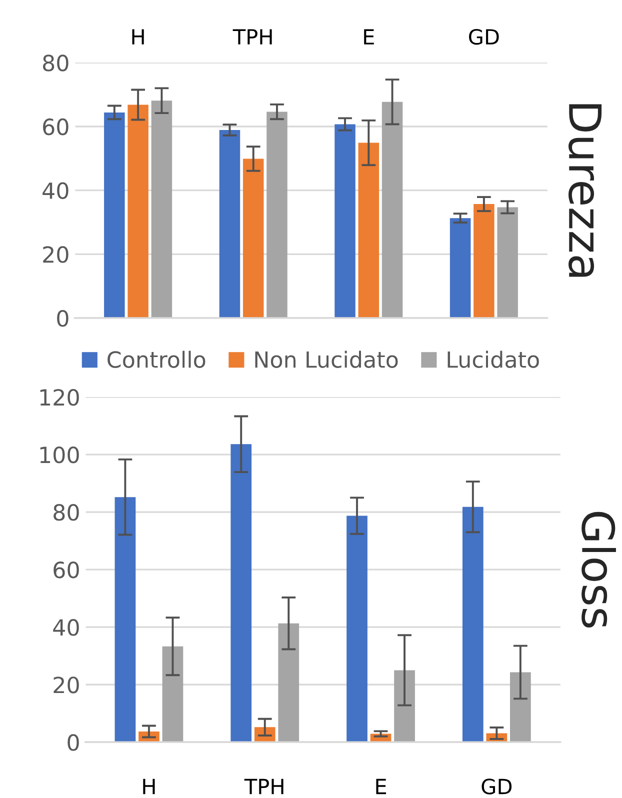 The image size is (622, 798). Describe the element at coordinates (326, 359) in the screenshot. I see `legend-label: Non Lucidato` at that location.